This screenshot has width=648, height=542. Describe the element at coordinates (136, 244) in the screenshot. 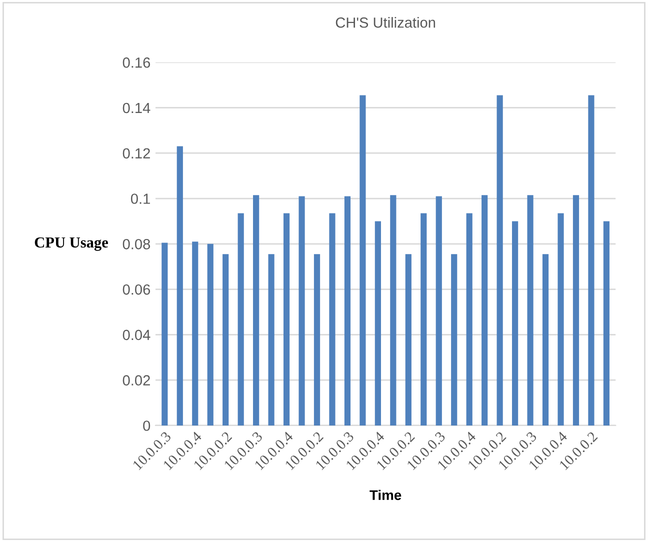

I see `y-tick-label: 0.08` at that location.